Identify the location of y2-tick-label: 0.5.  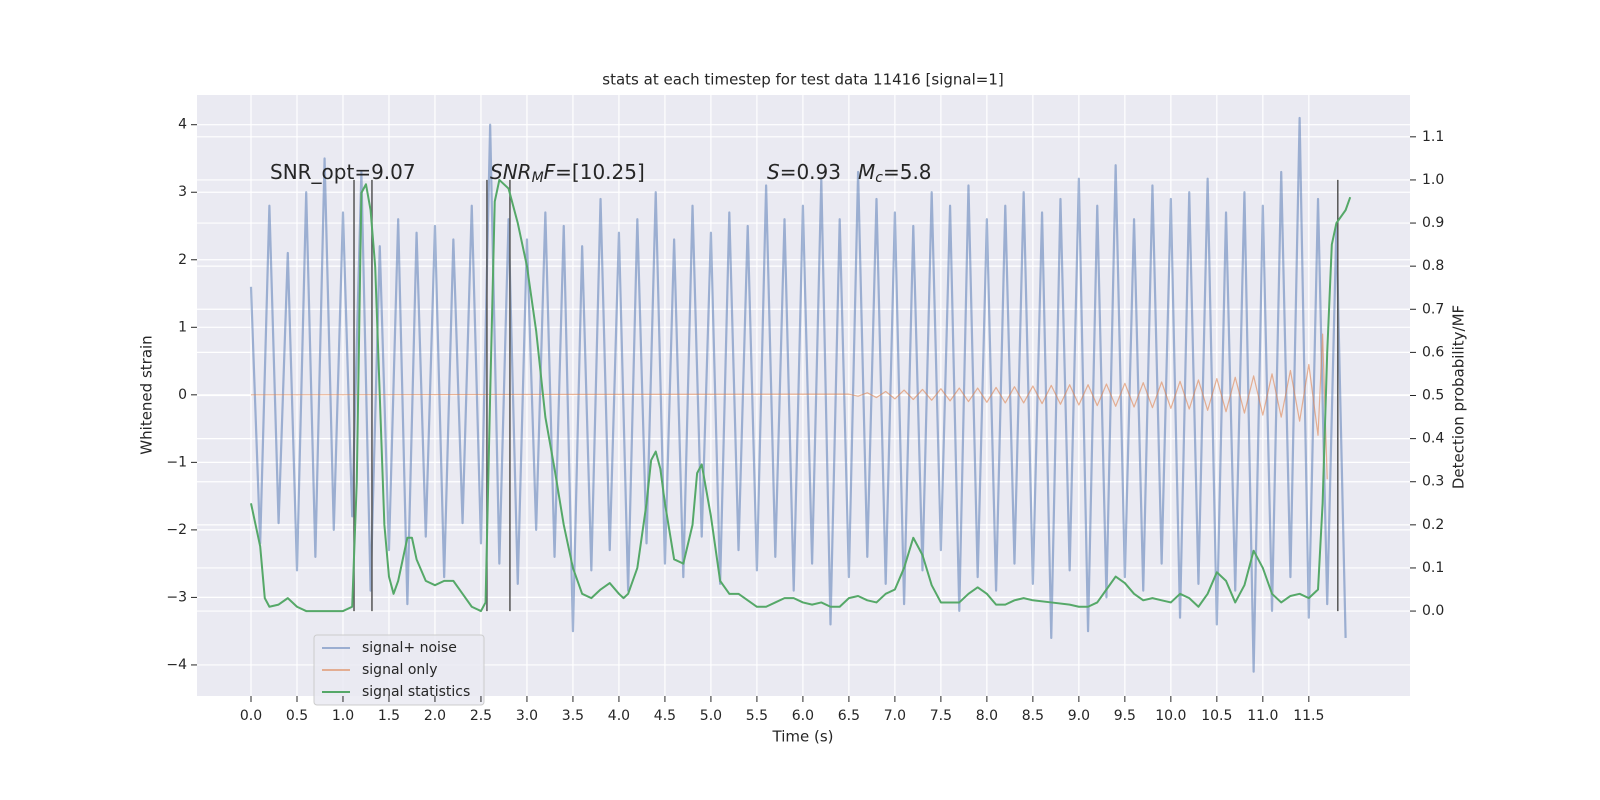
(1433, 396).